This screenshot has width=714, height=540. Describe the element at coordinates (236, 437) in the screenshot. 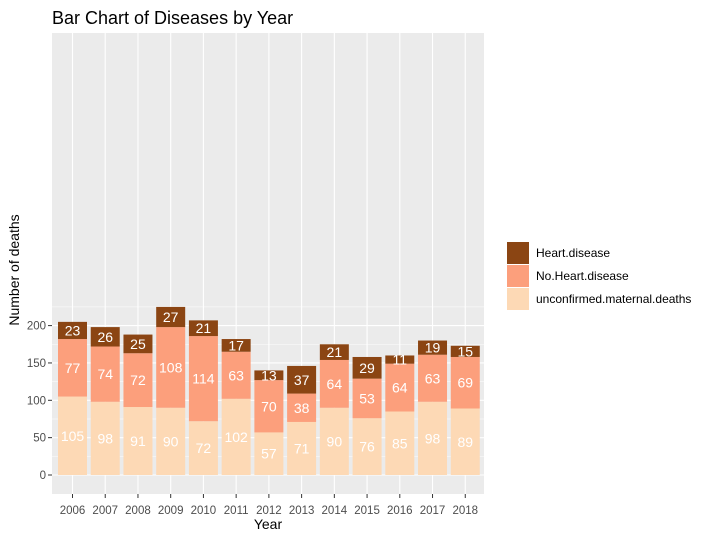

I see `bar-value-label: 102` at that location.